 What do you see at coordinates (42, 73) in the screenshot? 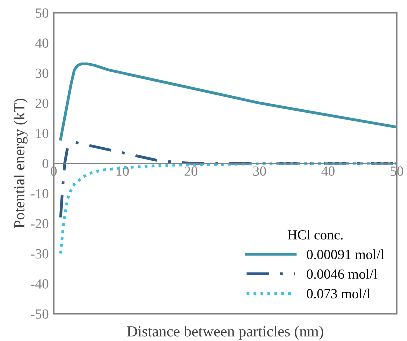
I see `y-tick-label: 30` at bounding box center [42, 73].